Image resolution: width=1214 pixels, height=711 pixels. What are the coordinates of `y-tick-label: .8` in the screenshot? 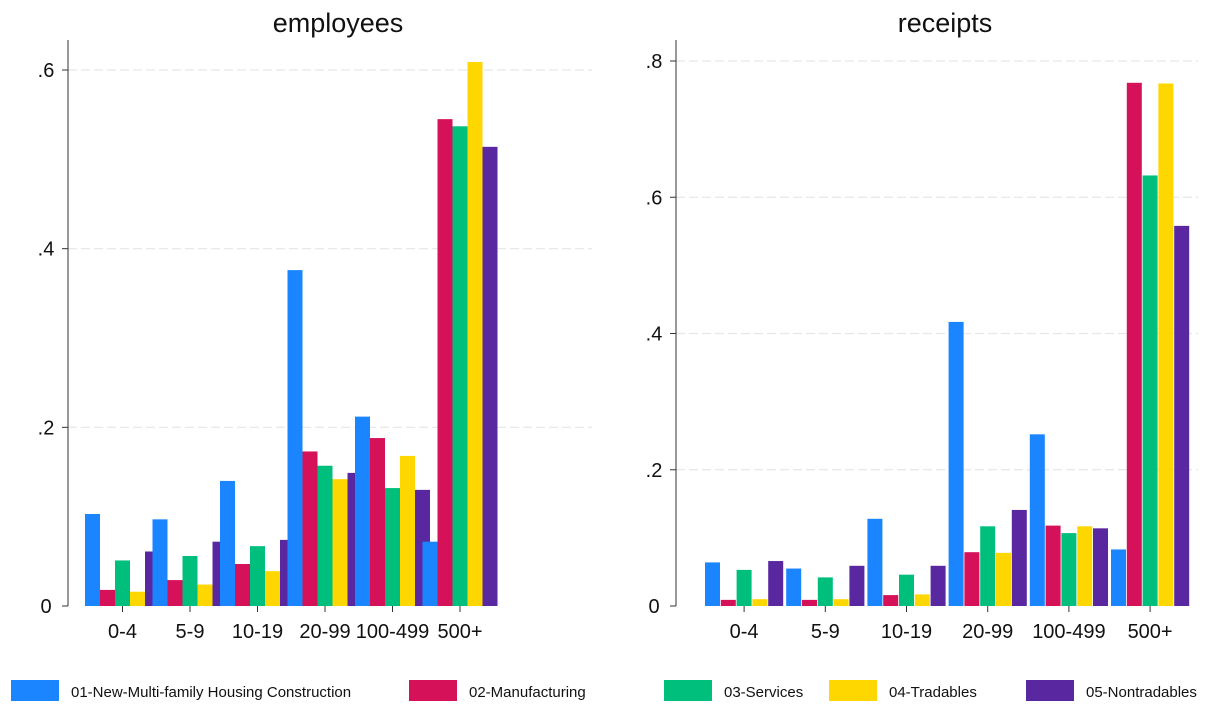 It's located at (654, 62).